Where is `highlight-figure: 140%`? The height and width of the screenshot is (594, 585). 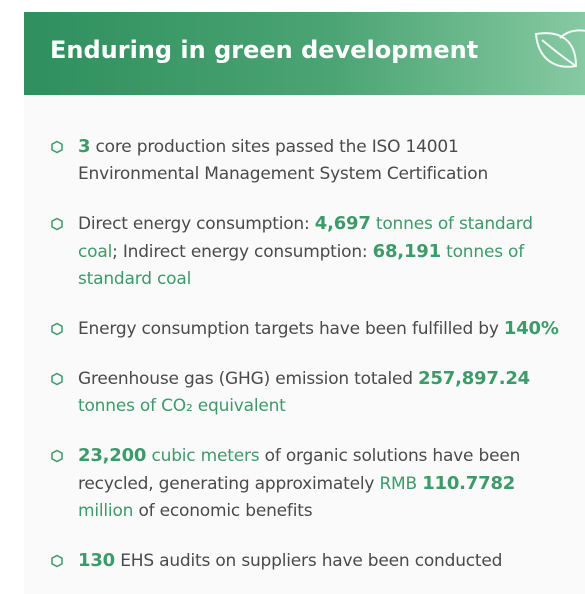 highlight-figure: 140% is located at coordinates (531, 328).